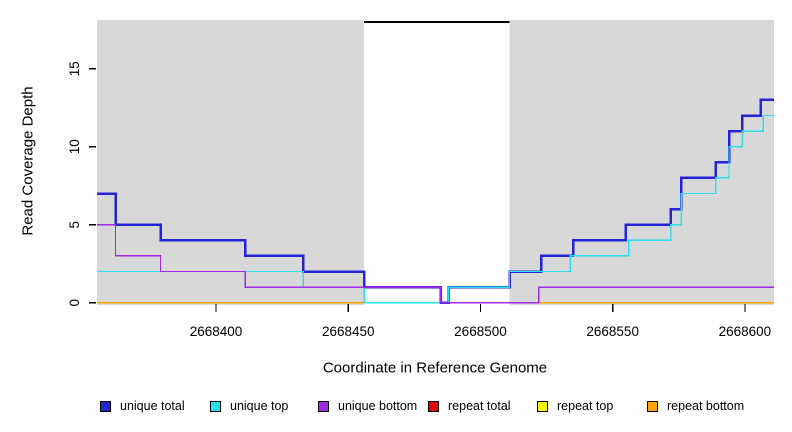  What do you see at coordinates (74, 225) in the screenshot?
I see `y-tick-label: 5` at bounding box center [74, 225].